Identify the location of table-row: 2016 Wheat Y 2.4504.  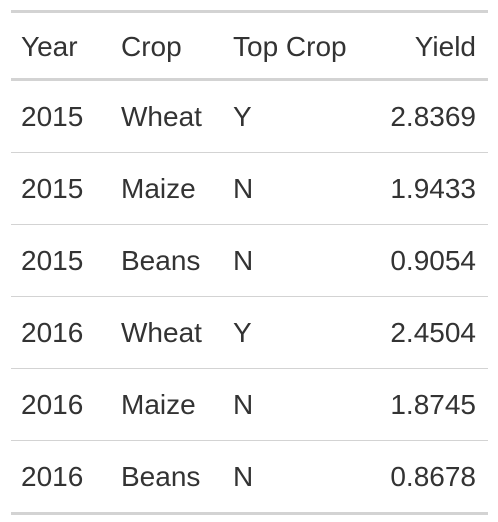
(249, 332).